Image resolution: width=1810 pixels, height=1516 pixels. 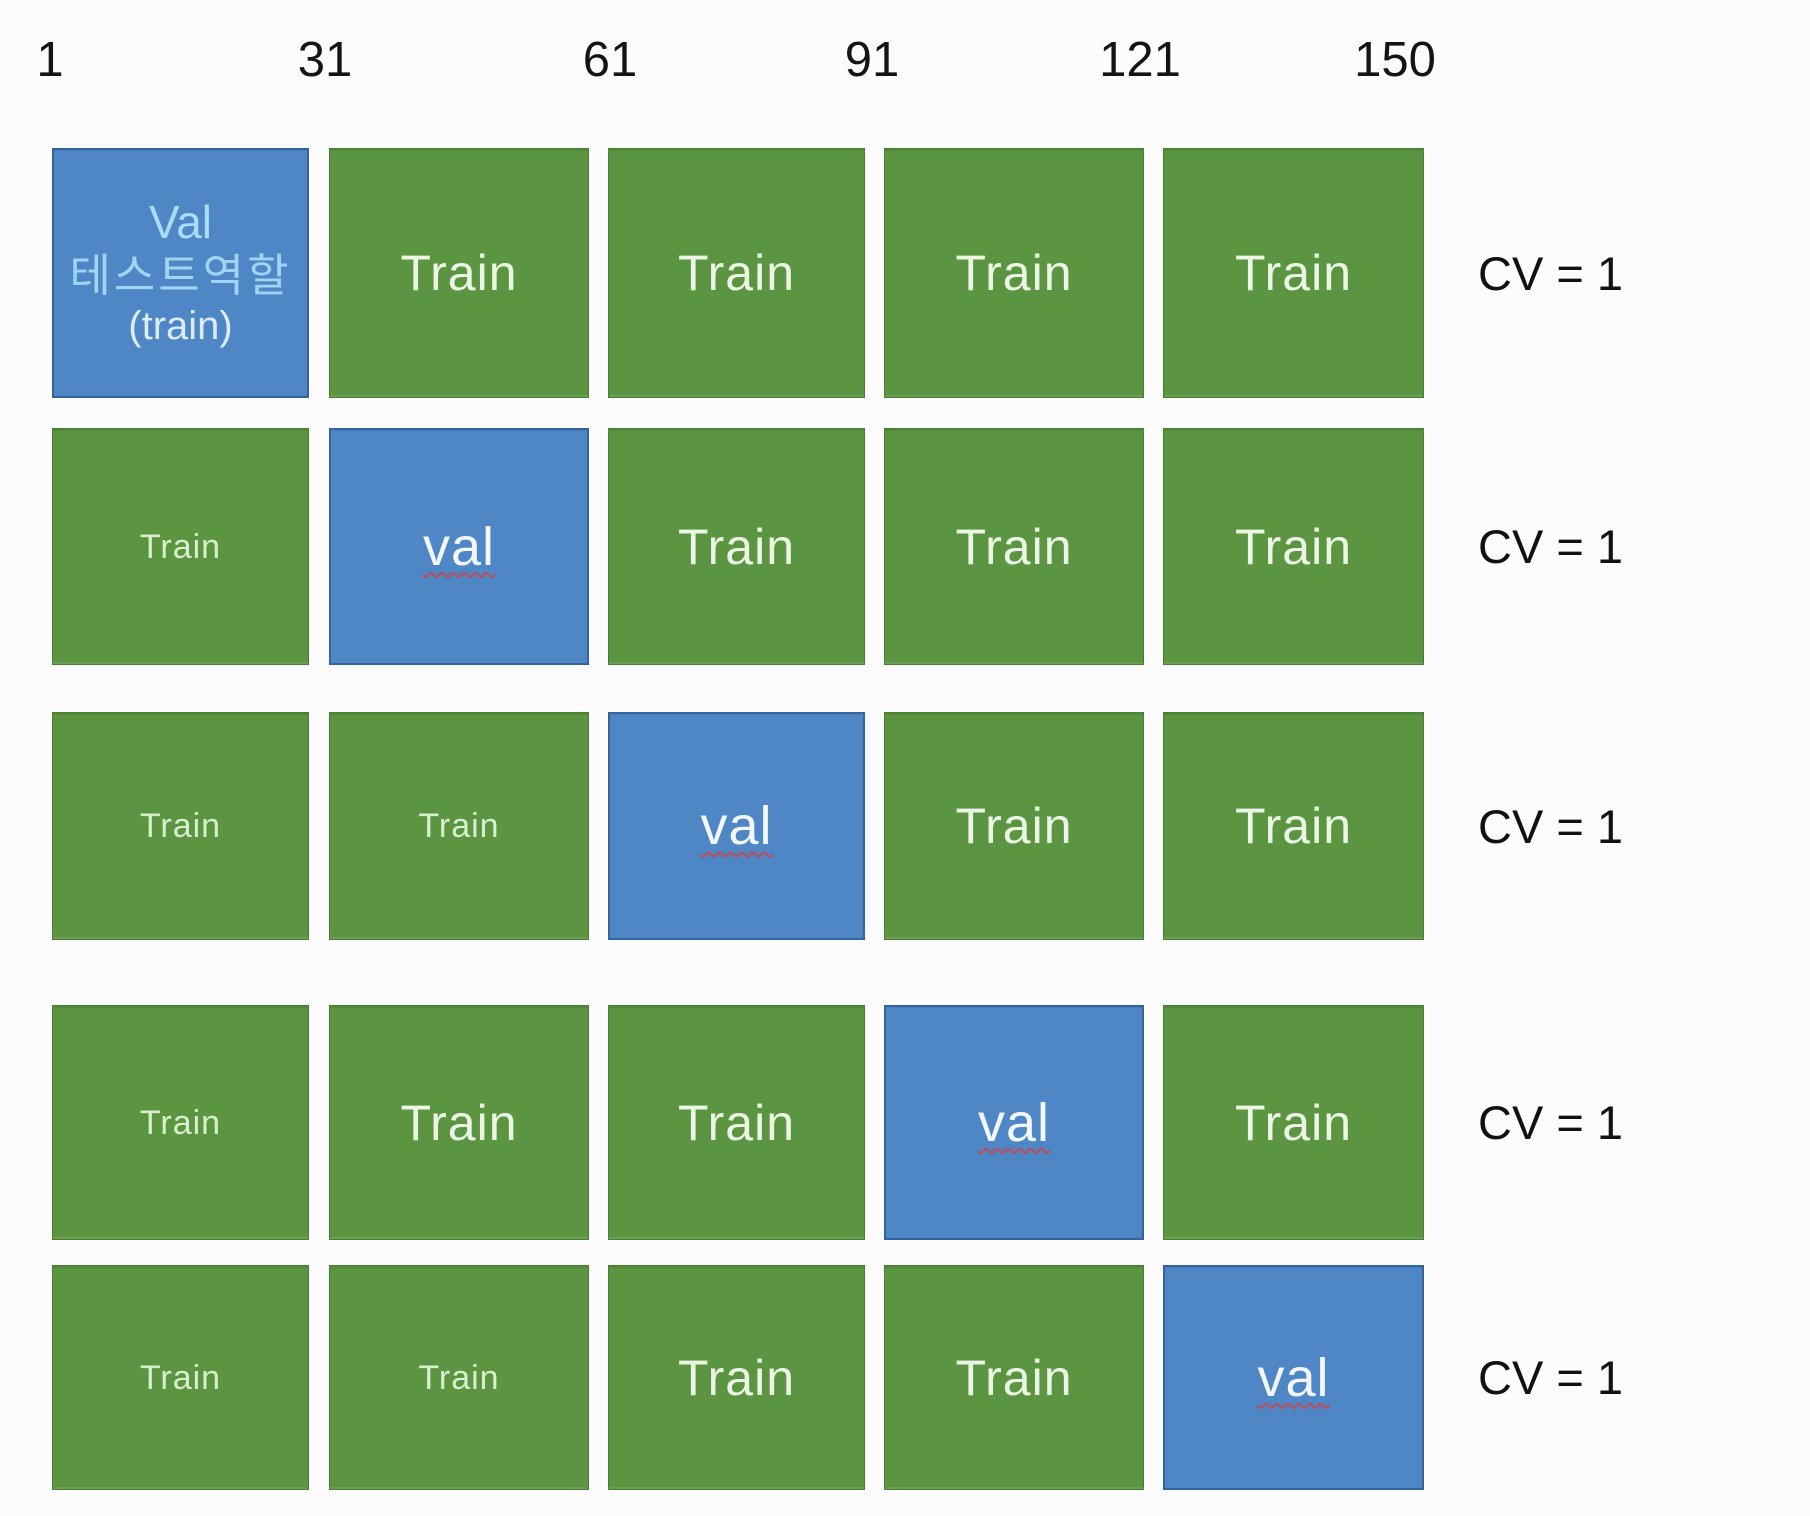 What do you see at coordinates (325, 60) in the screenshot?
I see `axis-label: 31` at bounding box center [325, 60].